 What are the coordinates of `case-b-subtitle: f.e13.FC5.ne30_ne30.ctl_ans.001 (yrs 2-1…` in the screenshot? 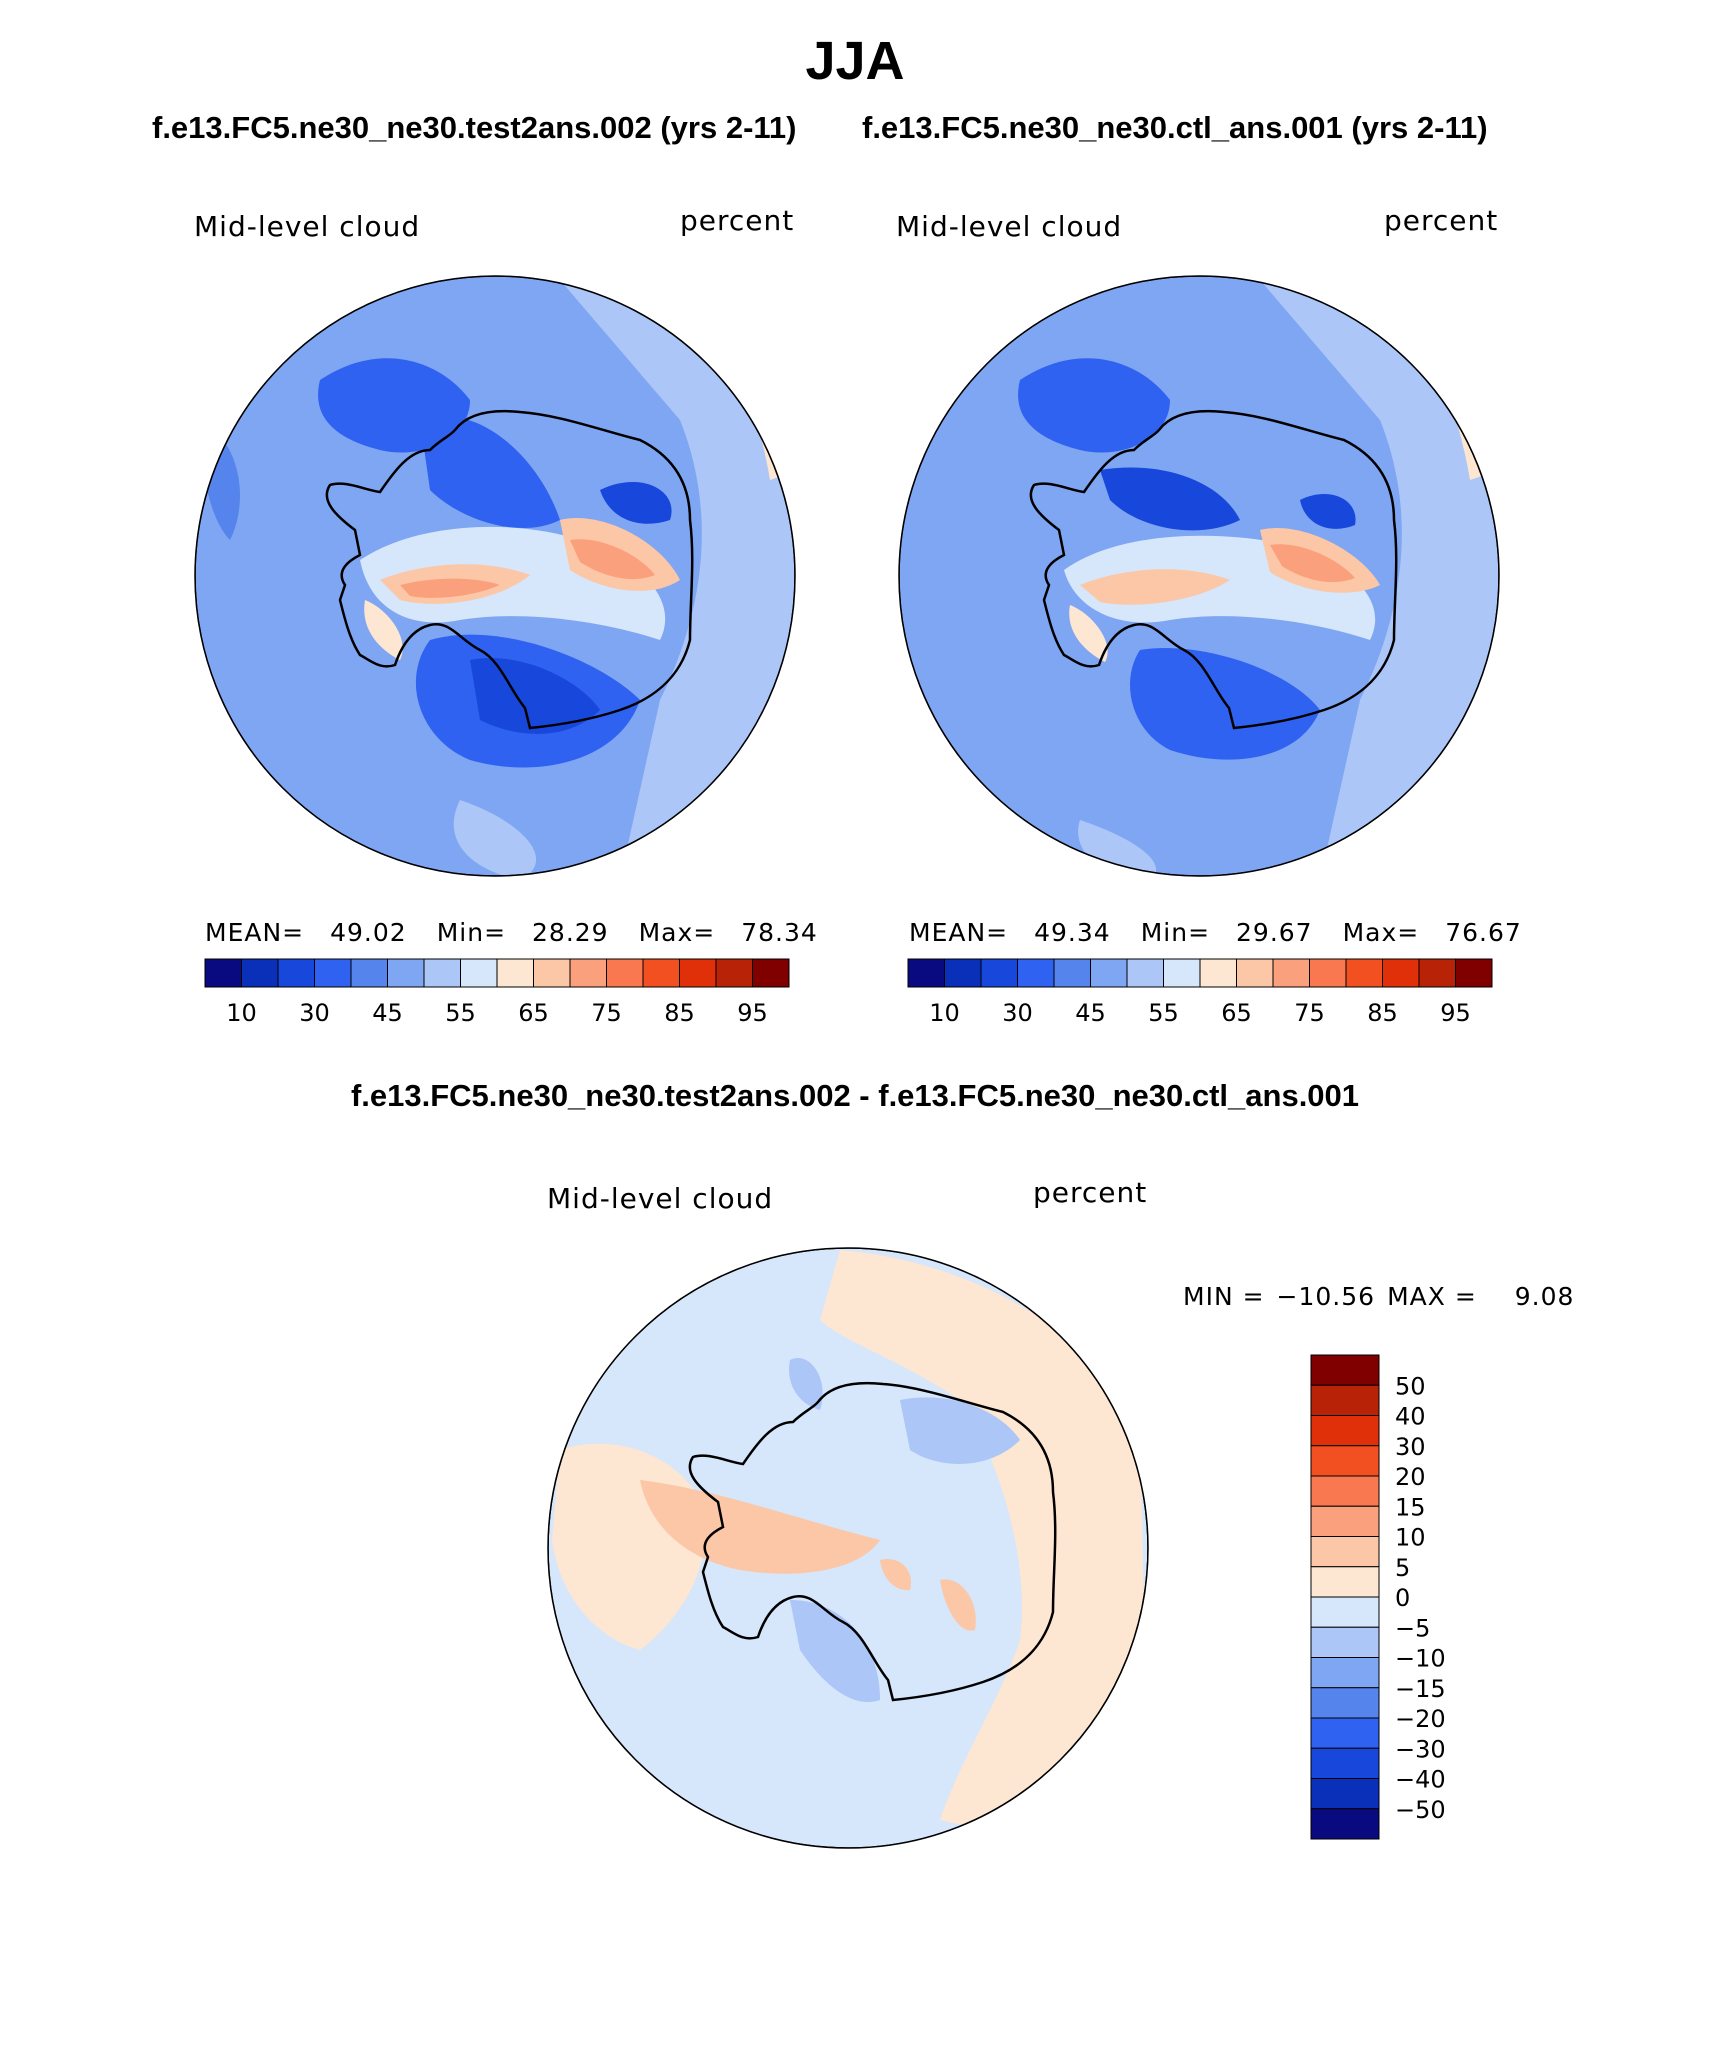 It's located at (1175, 127).